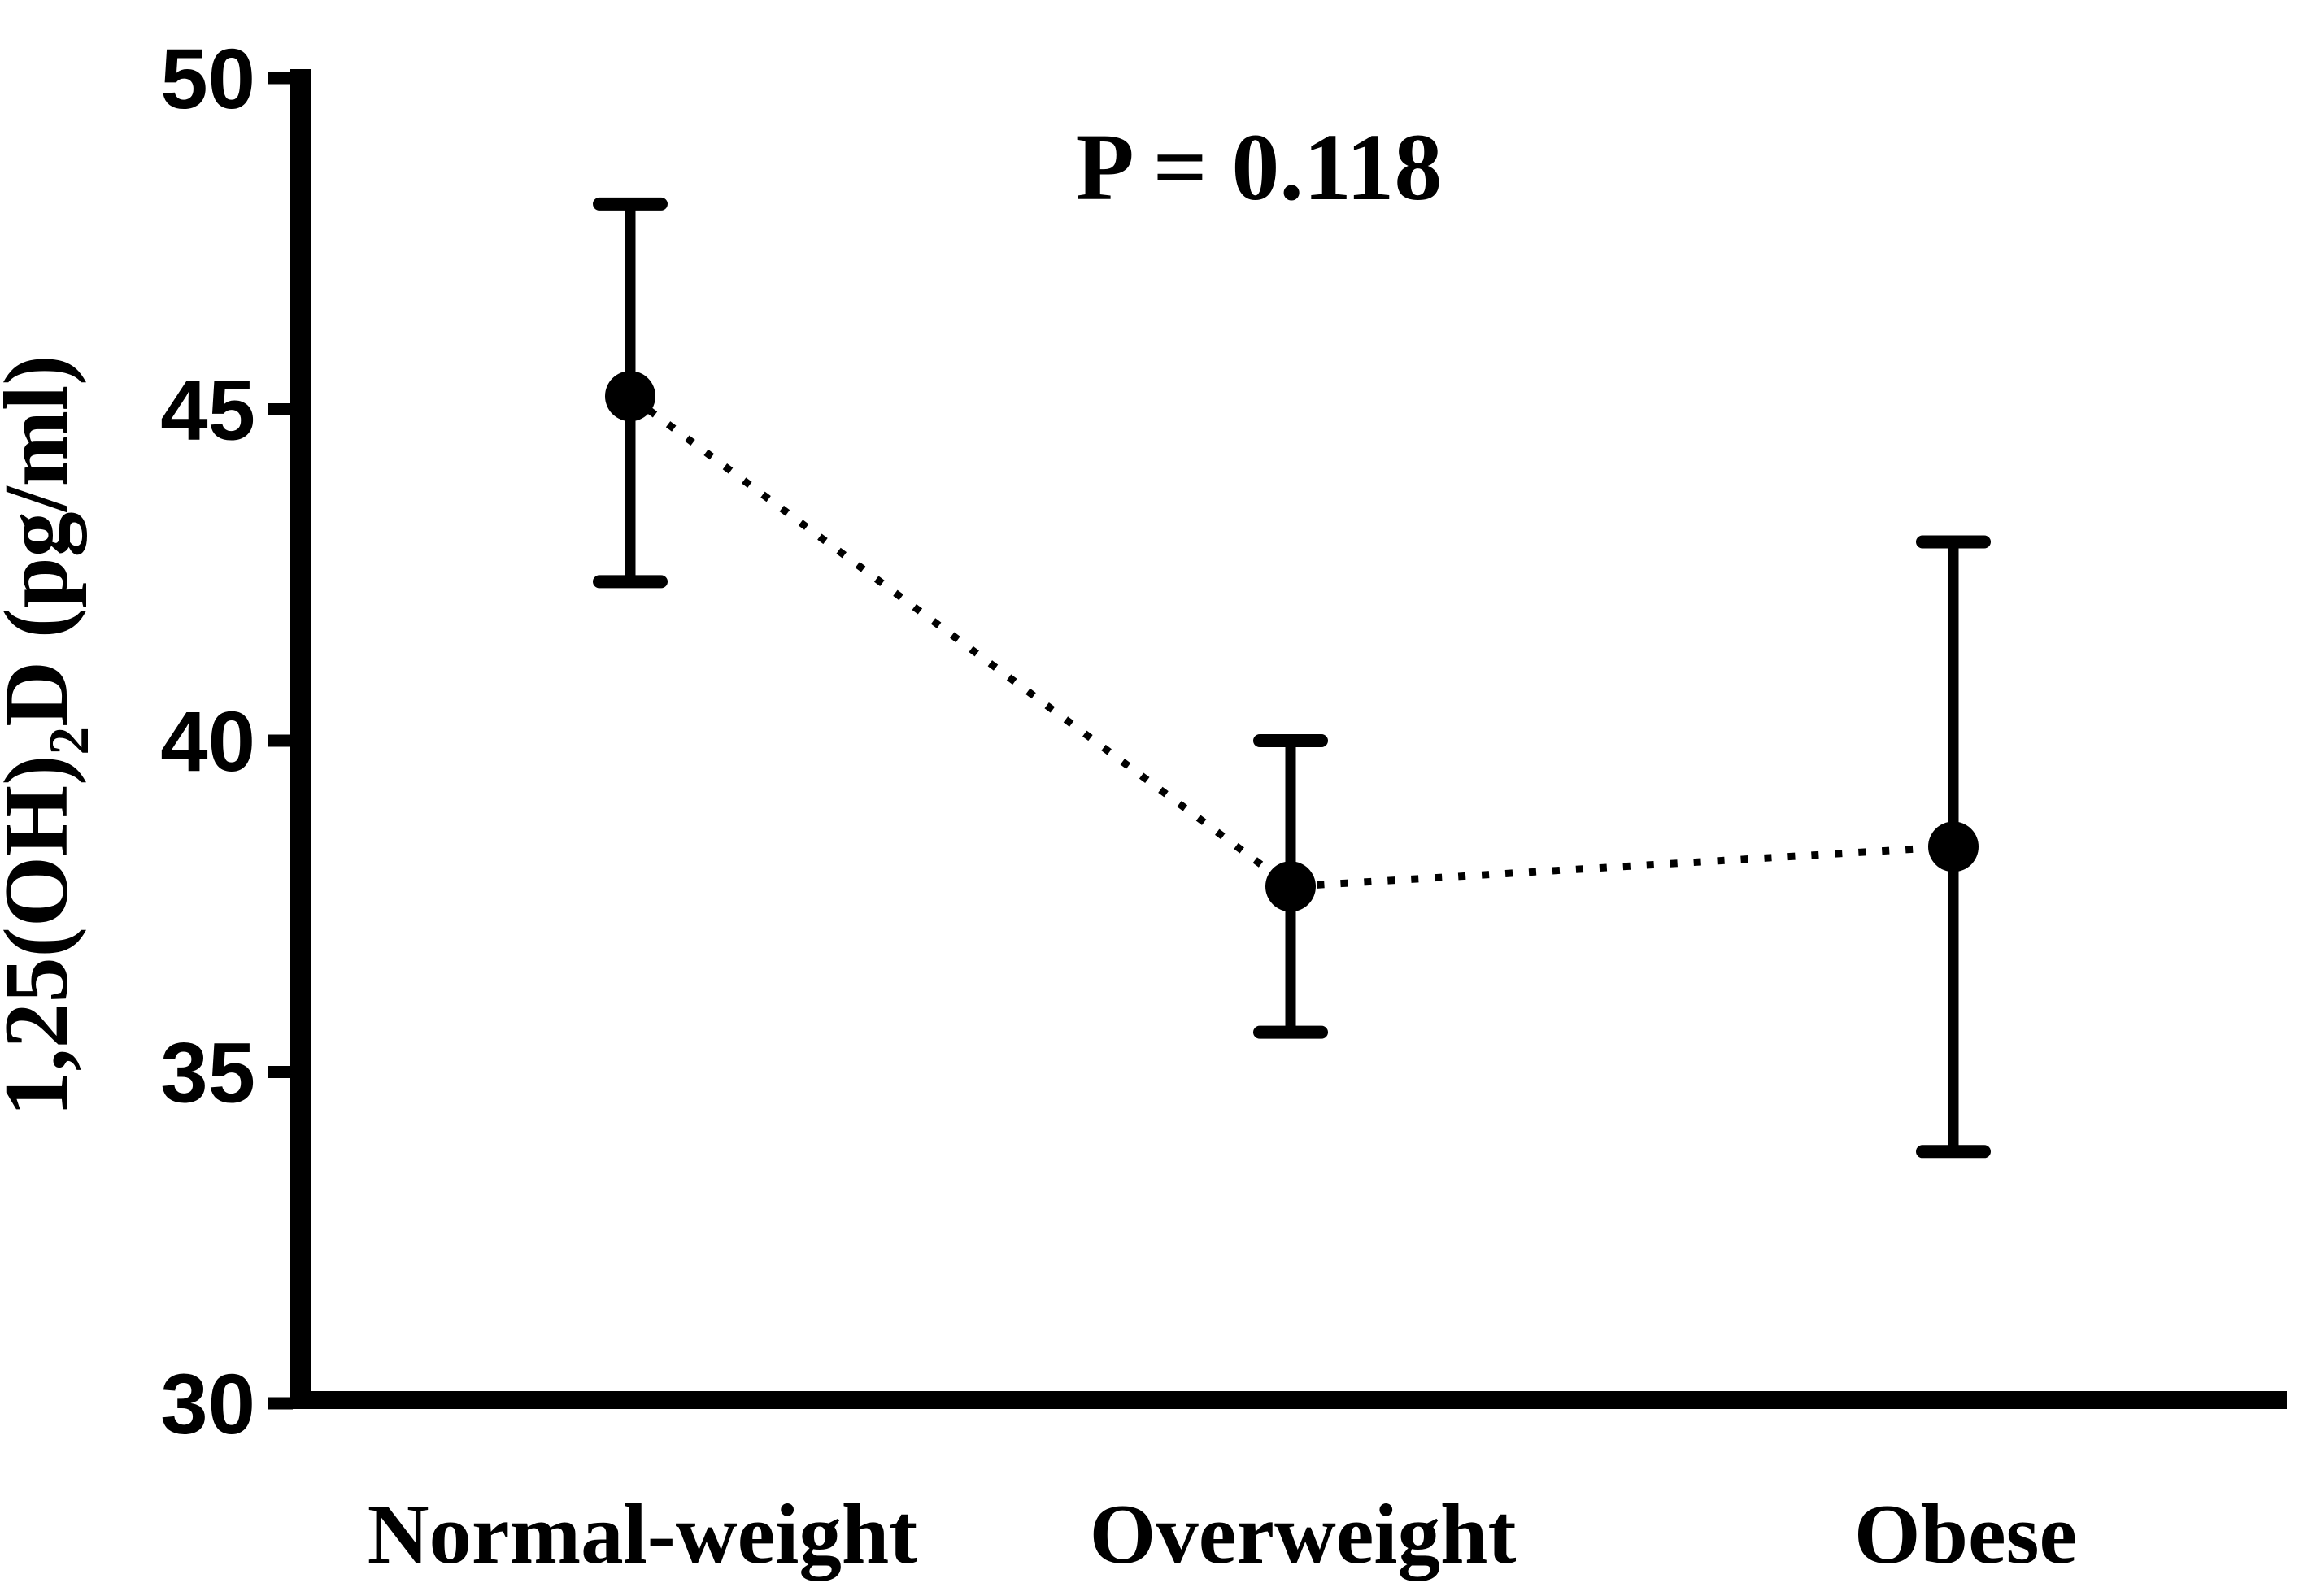 Image resolution: width=2312 pixels, height=1596 pixels. Describe the element at coordinates (207, 1405) in the screenshot. I see `y-axis-tick-label-30: 30` at that location.